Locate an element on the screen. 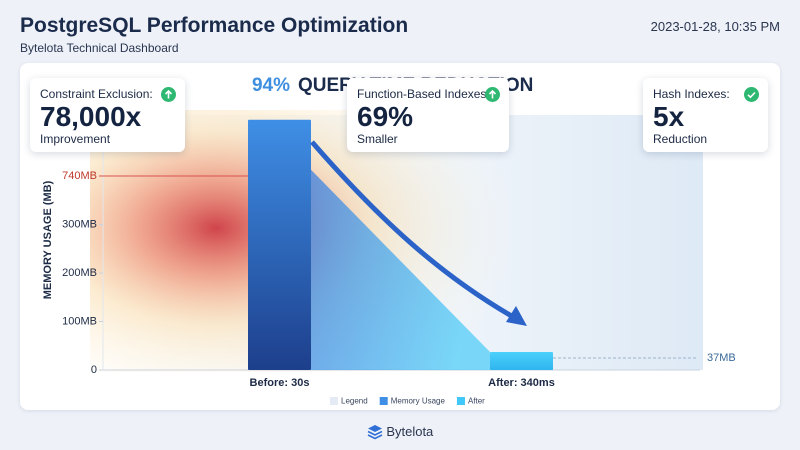  timestamp: 2023-01-28, 10:35 PM is located at coordinates (715, 26).